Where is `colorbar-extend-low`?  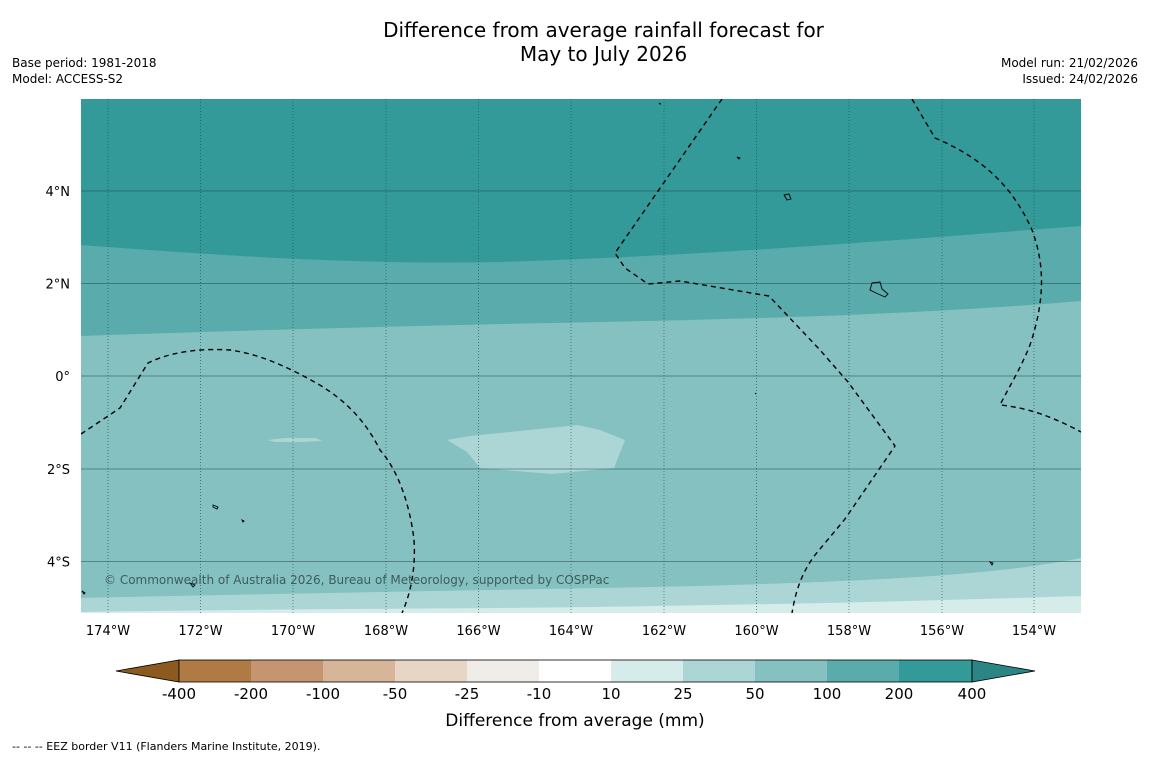 colorbar-extend-low is located at coordinates (147, 671).